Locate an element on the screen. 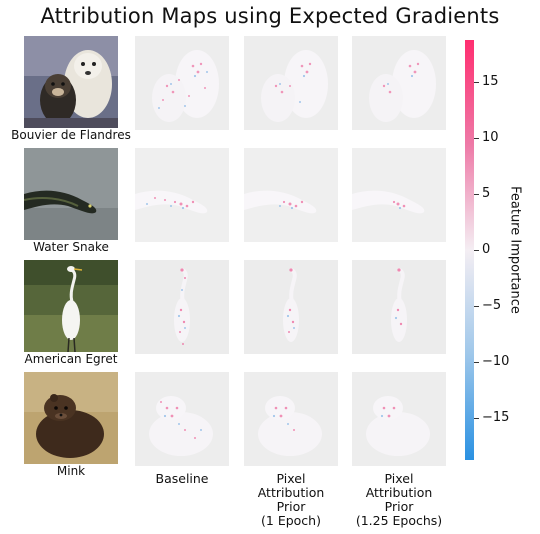  source-image-bouvier is located at coordinates (71, 82).